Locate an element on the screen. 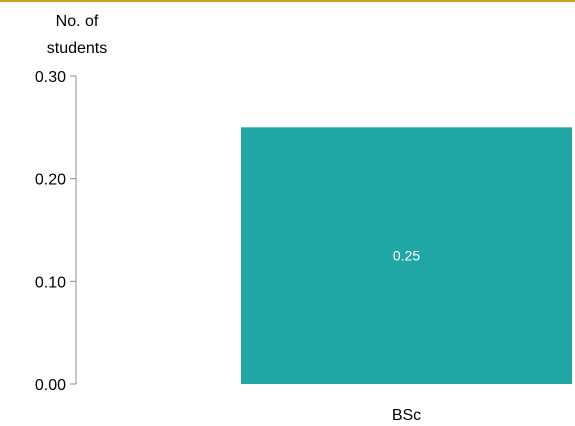 This screenshot has height=426, width=575. y-tick-label: 0.20 is located at coordinates (50, 180).